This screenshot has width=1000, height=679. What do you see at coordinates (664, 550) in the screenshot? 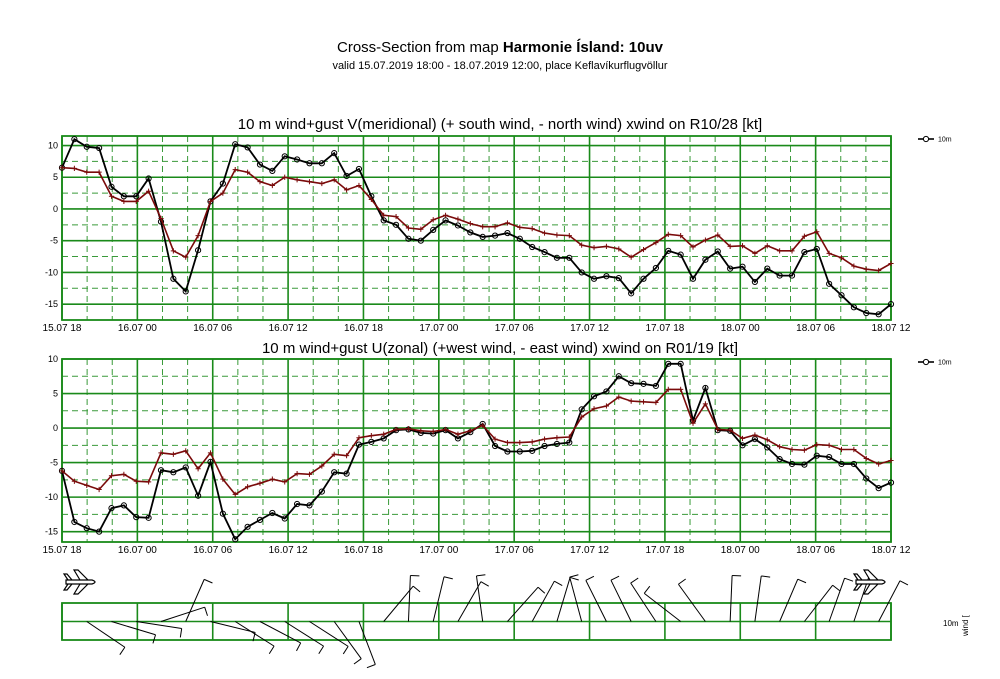
I see `x-tick-label: 17.07 18` at bounding box center [664, 550].